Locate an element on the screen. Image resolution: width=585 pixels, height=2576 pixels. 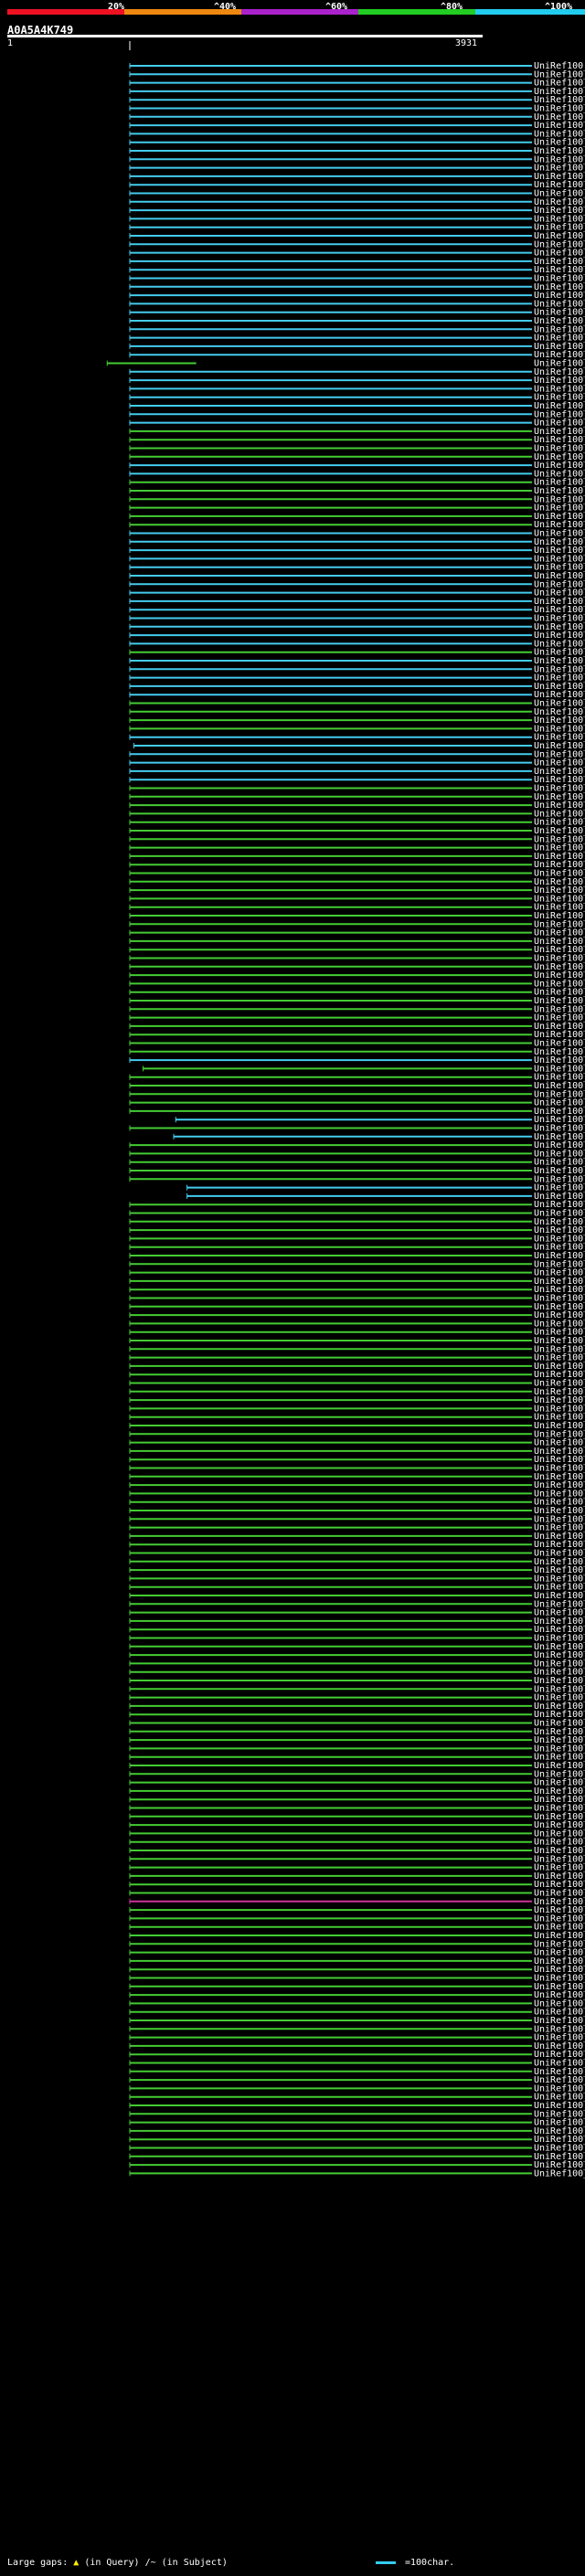
hit-label: UniRef100_B4DNT8 is located at coordinates (560, 1995).